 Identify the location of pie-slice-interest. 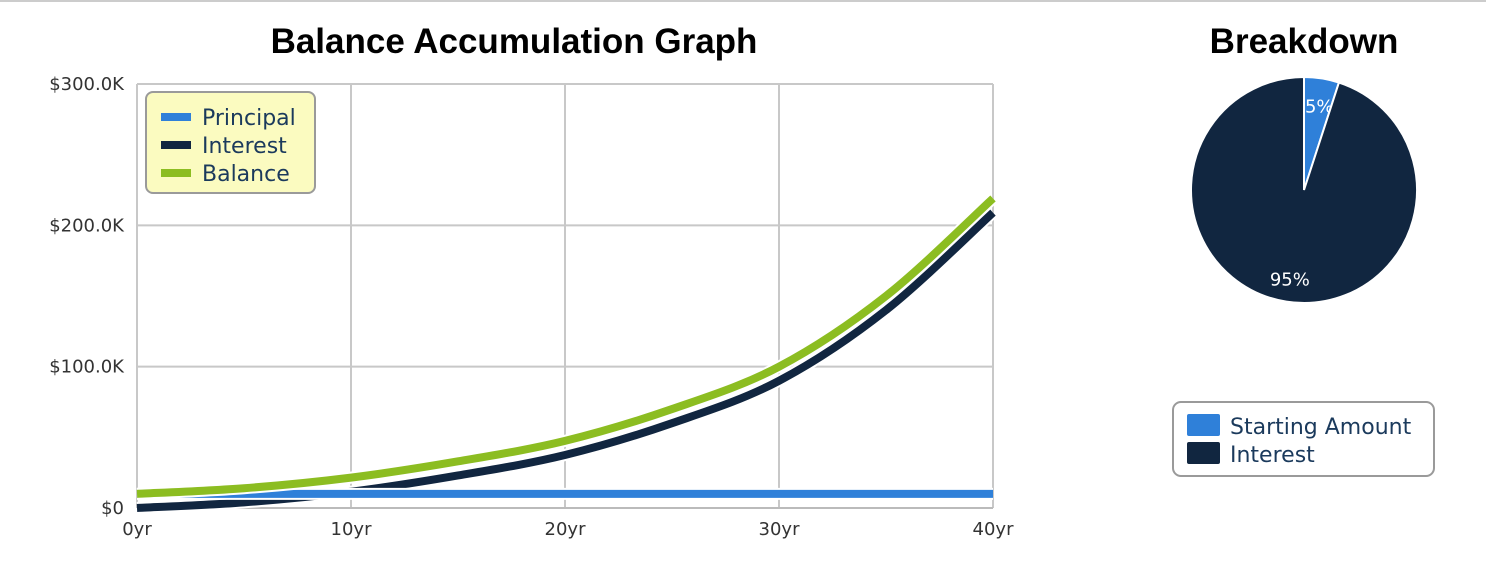
(1304, 189).